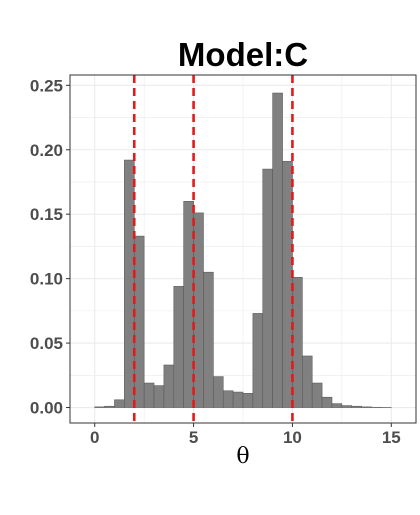 The height and width of the screenshot is (515, 420). I want to click on y-tick-label: 0.20, so click(46, 150).